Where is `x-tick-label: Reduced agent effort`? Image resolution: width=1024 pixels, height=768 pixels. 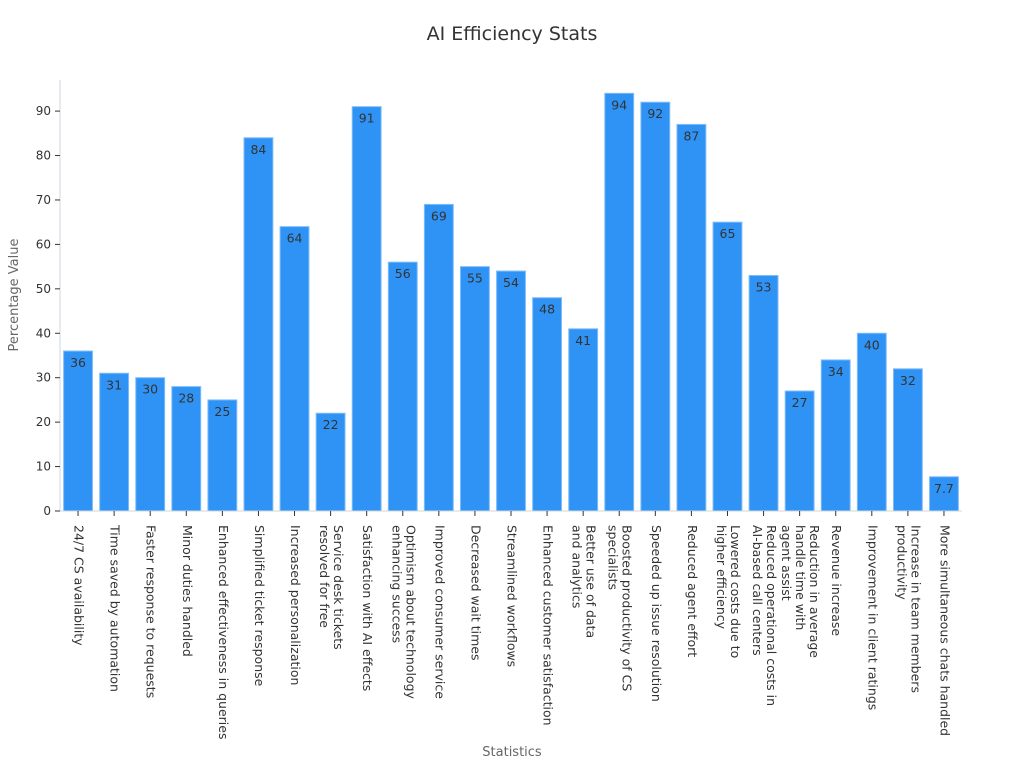
x-tick-label: Reduced agent effort is located at coordinates (692, 591).